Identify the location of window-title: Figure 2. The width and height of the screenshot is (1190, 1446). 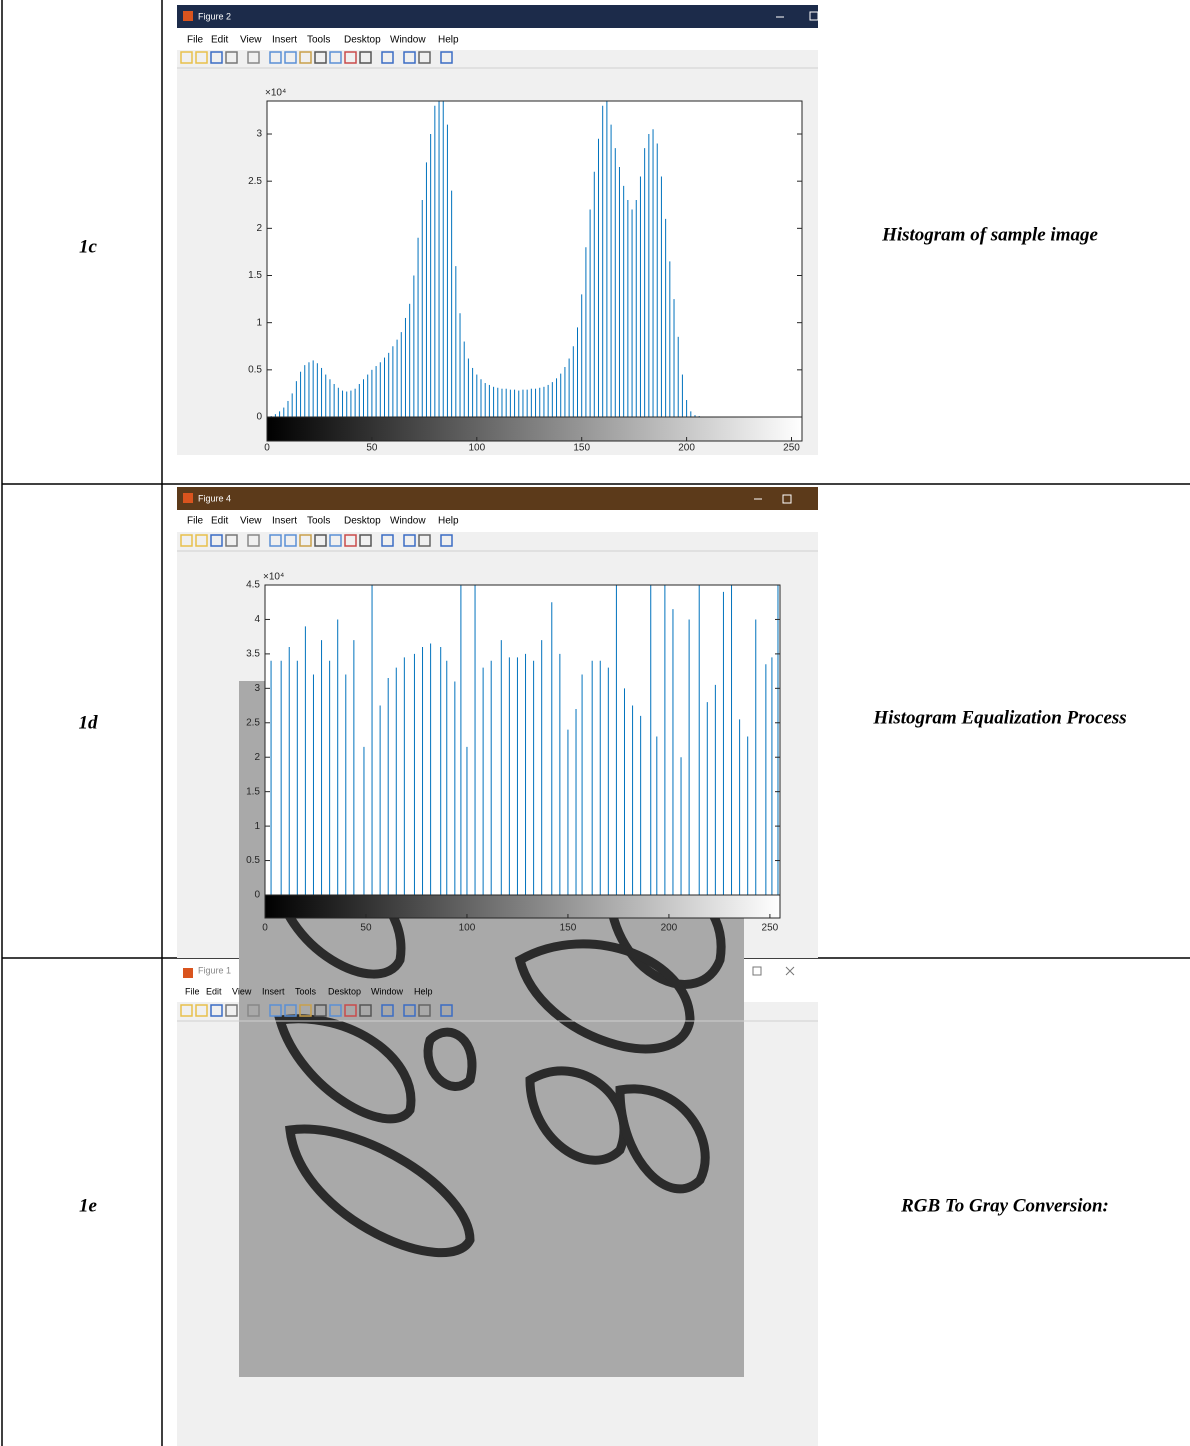
(214, 16).